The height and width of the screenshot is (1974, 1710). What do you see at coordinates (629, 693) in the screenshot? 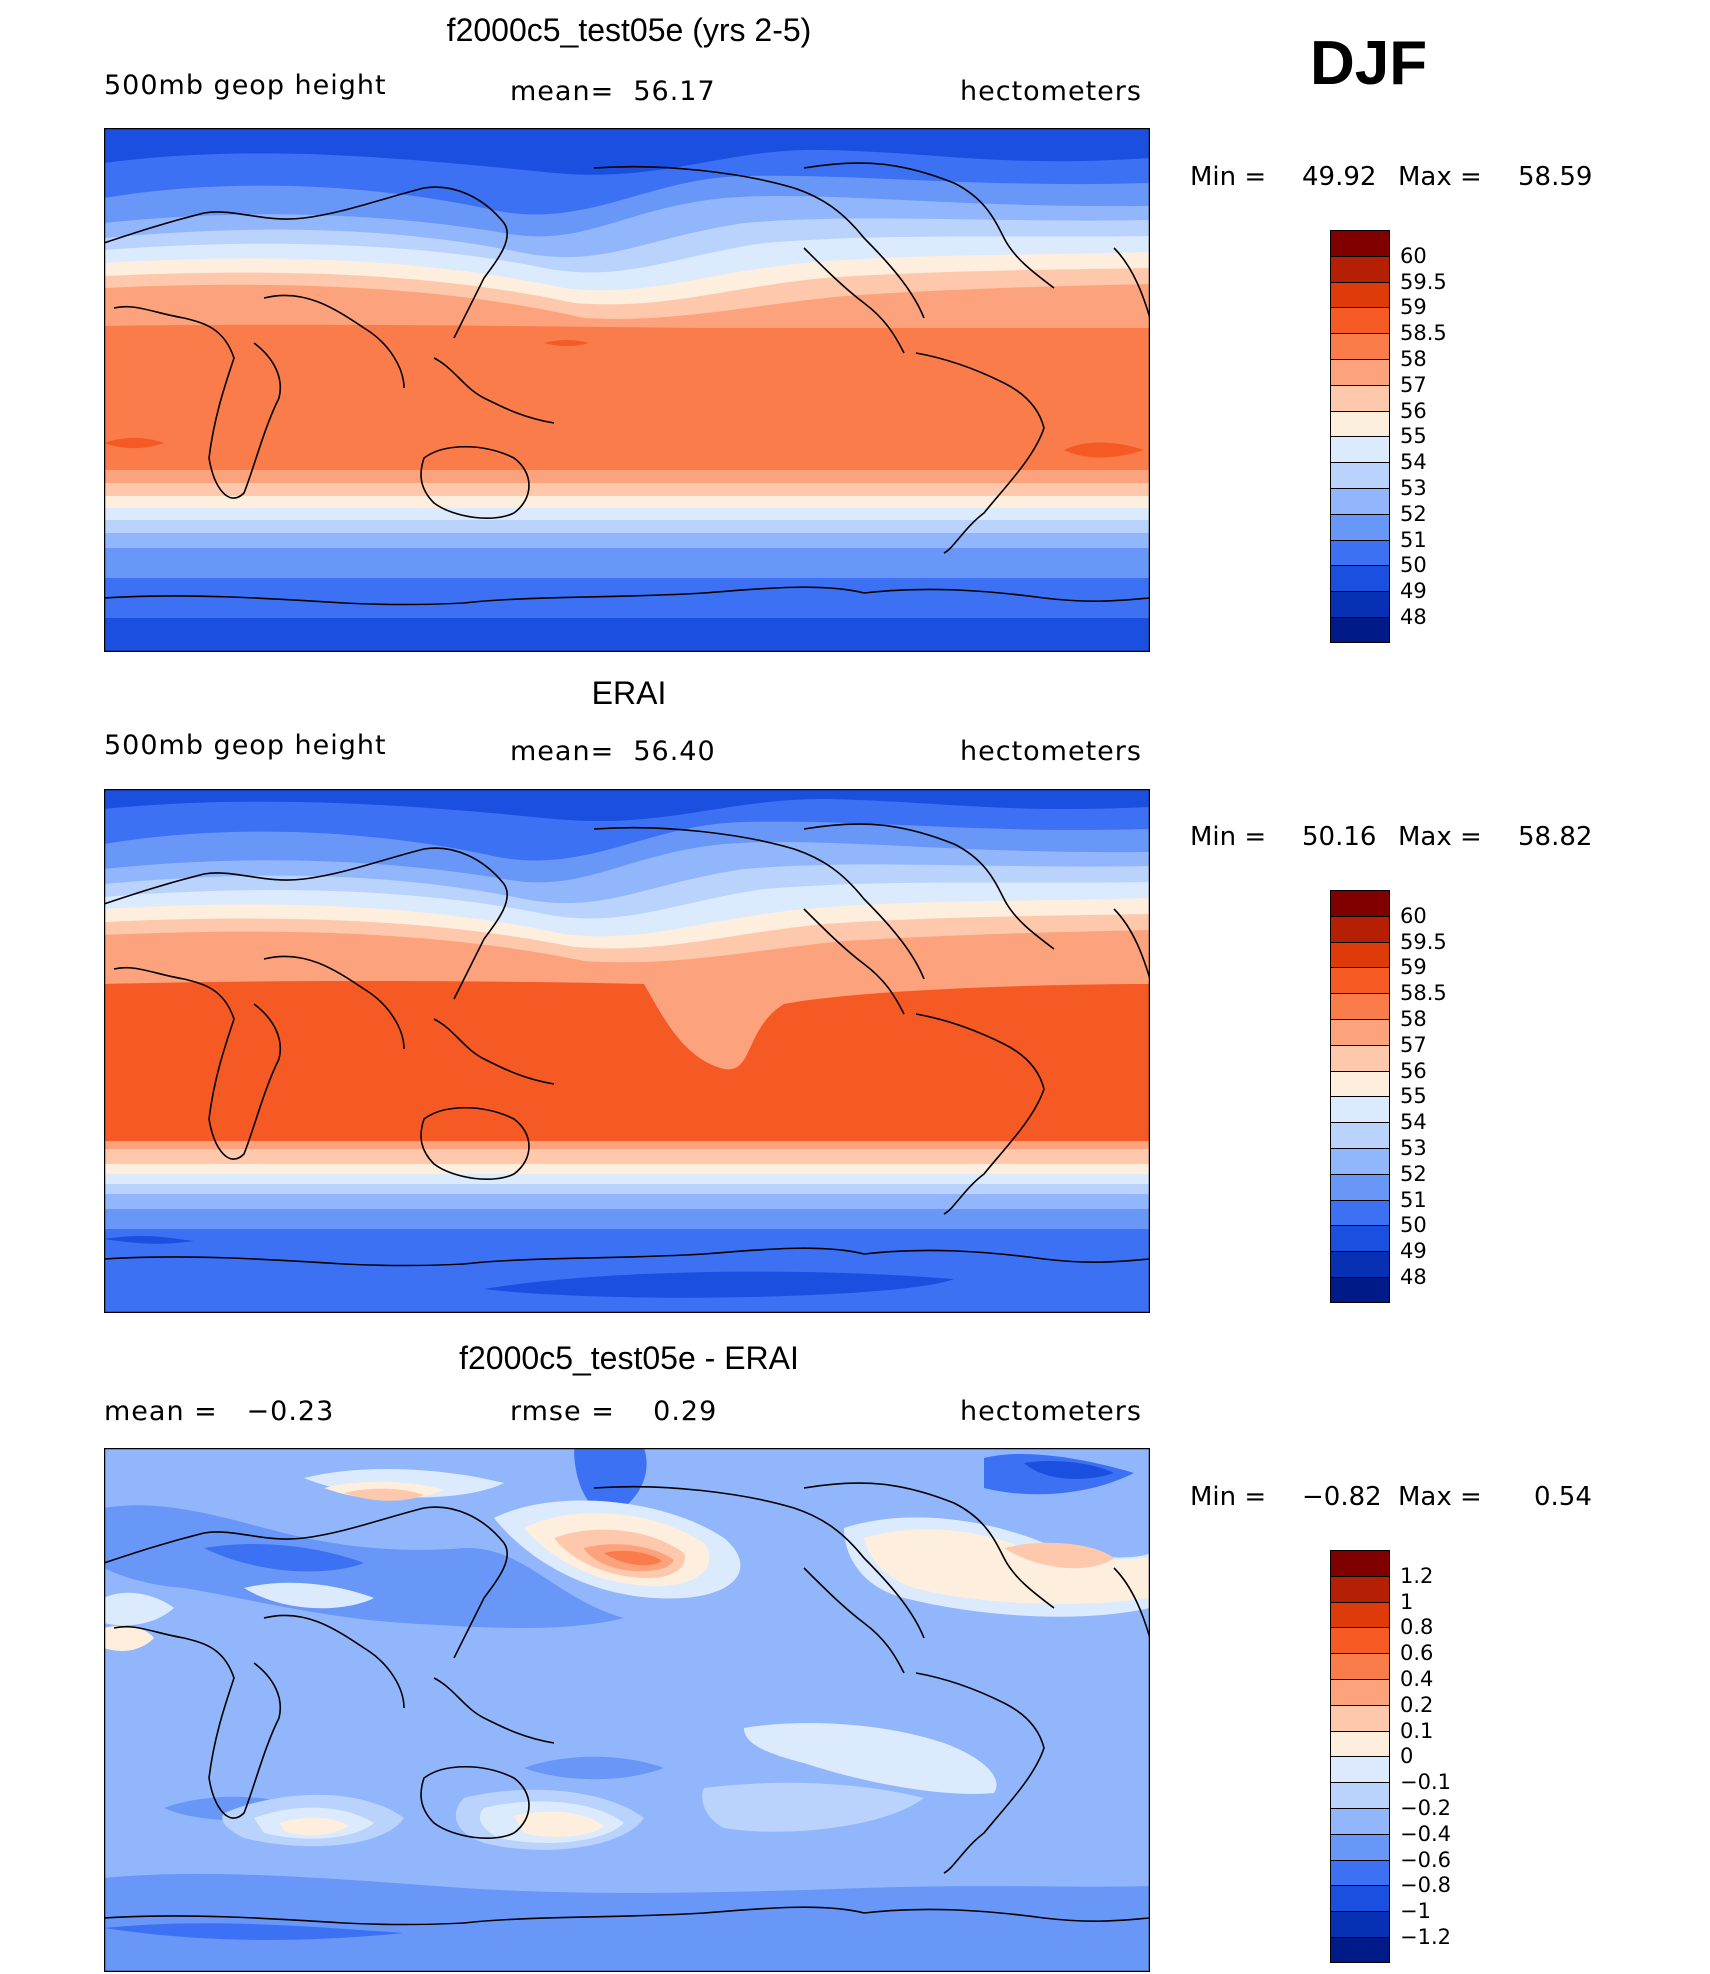
I see `panel-title-obs: ERAI` at bounding box center [629, 693].